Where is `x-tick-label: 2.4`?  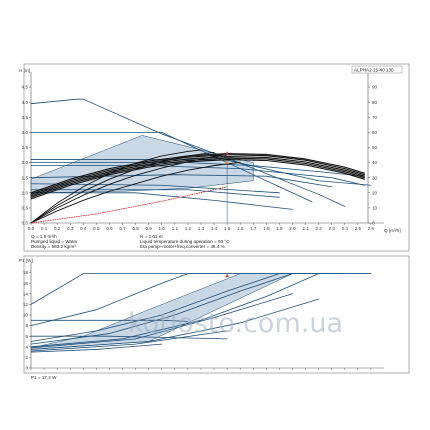 x-tick-label: 2.4 is located at coordinates (345, 228).